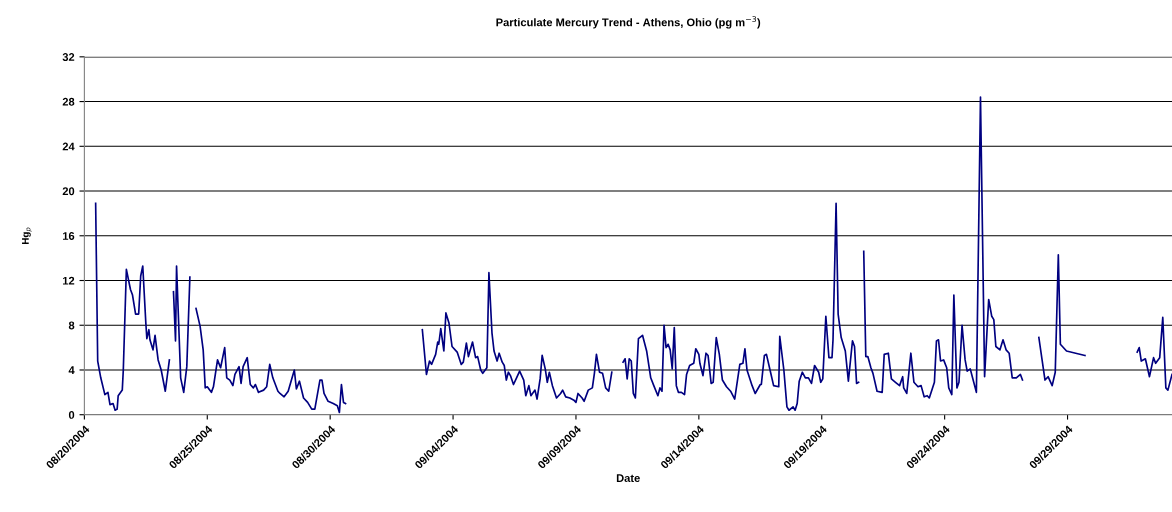 The image size is (1172, 512). What do you see at coordinates (71, 325) in the screenshot?
I see `y-tick-label: 8` at bounding box center [71, 325].